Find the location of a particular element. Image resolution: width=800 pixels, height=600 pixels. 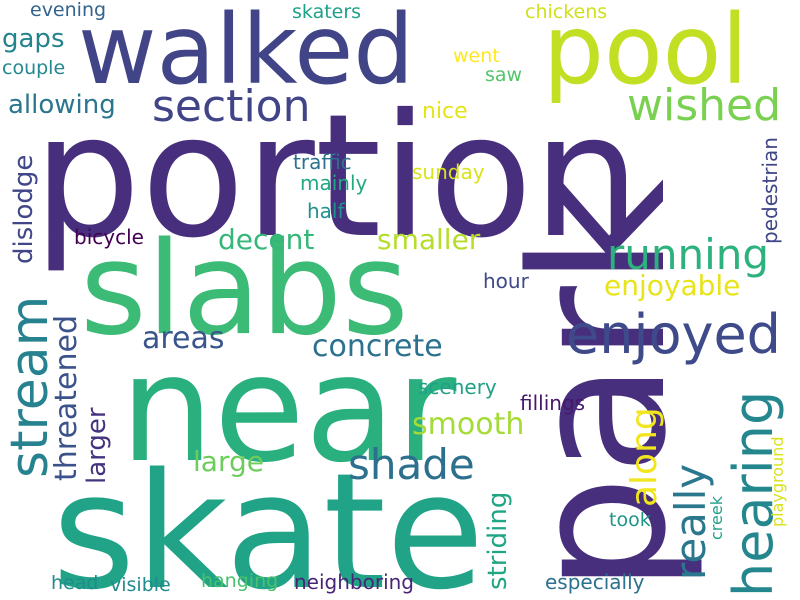

word-shade: shade is located at coordinates (411, 464).